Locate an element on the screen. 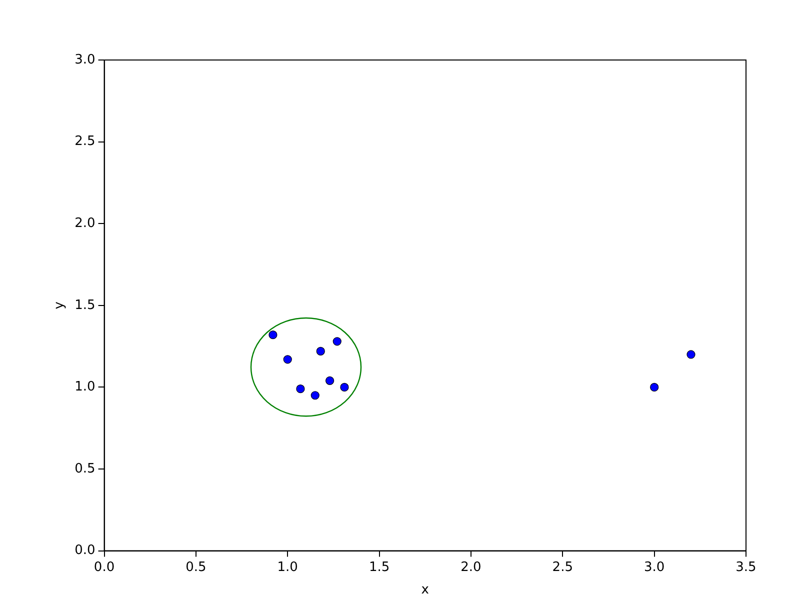 This screenshot has width=812, height=612. y-tick-label: 1.5 is located at coordinates (85, 305).